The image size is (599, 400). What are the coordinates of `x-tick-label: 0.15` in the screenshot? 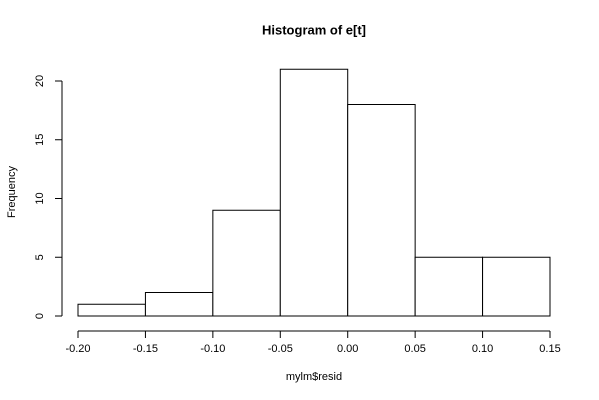 It's located at (549, 349).